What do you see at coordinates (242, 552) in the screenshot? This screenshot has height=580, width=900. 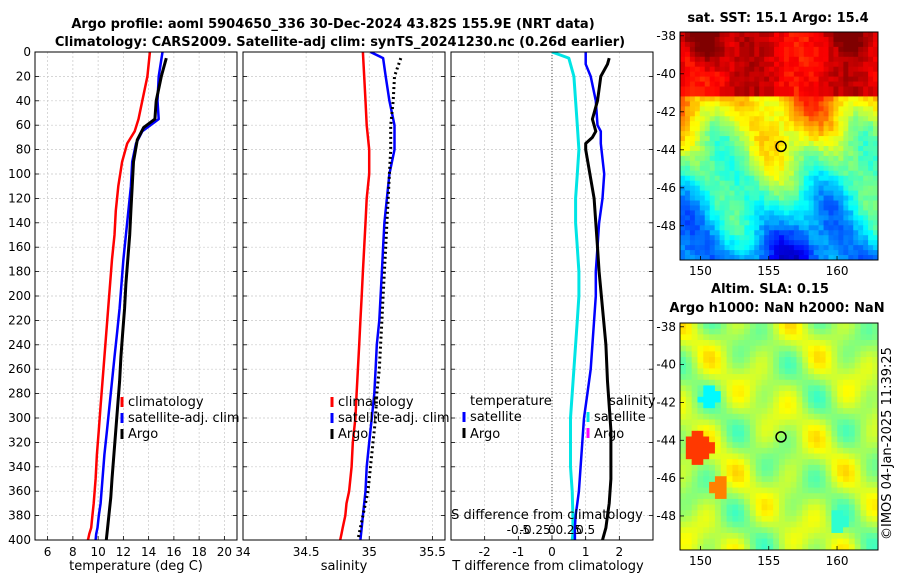 I see `x-tick-label: 34` at bounding box center [242, 552].